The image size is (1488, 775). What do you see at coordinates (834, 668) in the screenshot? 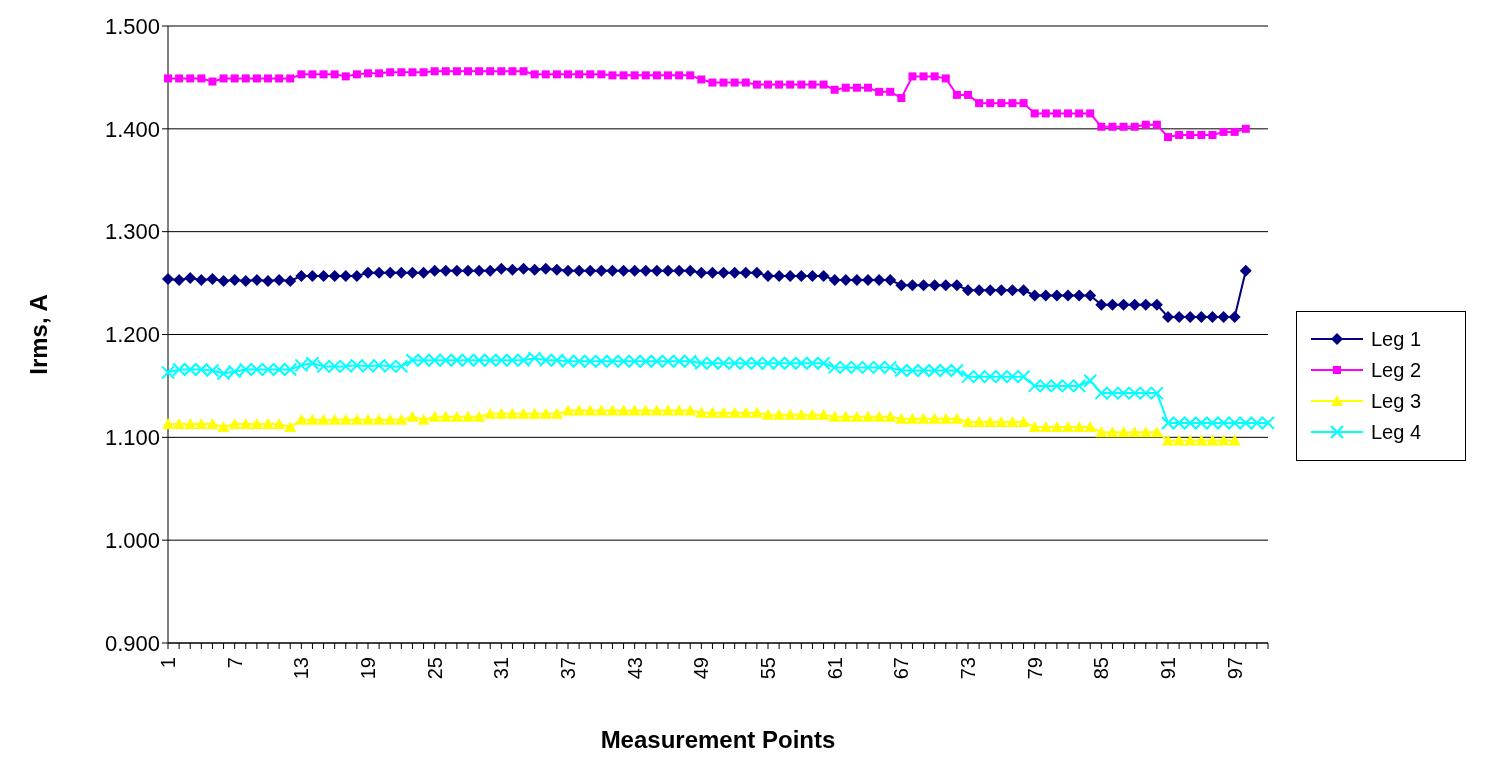
I see `x-tick-label: 61` at bounding box center [834, 668].